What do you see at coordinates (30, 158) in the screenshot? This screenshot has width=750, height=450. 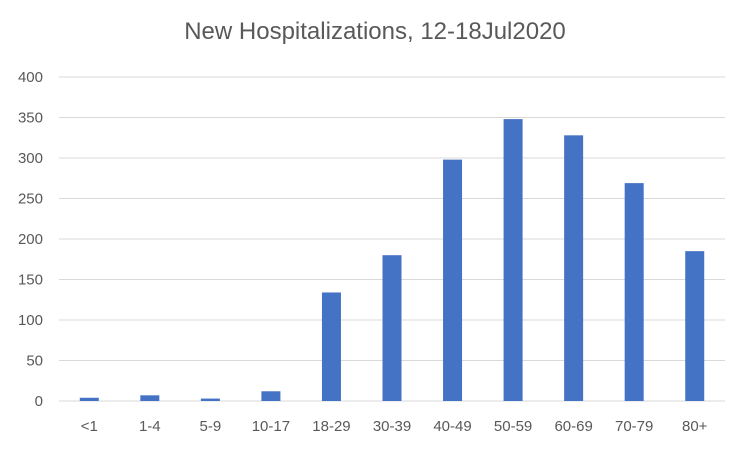 I see `y-tick-label: 300` at bounding box center [30, 158].